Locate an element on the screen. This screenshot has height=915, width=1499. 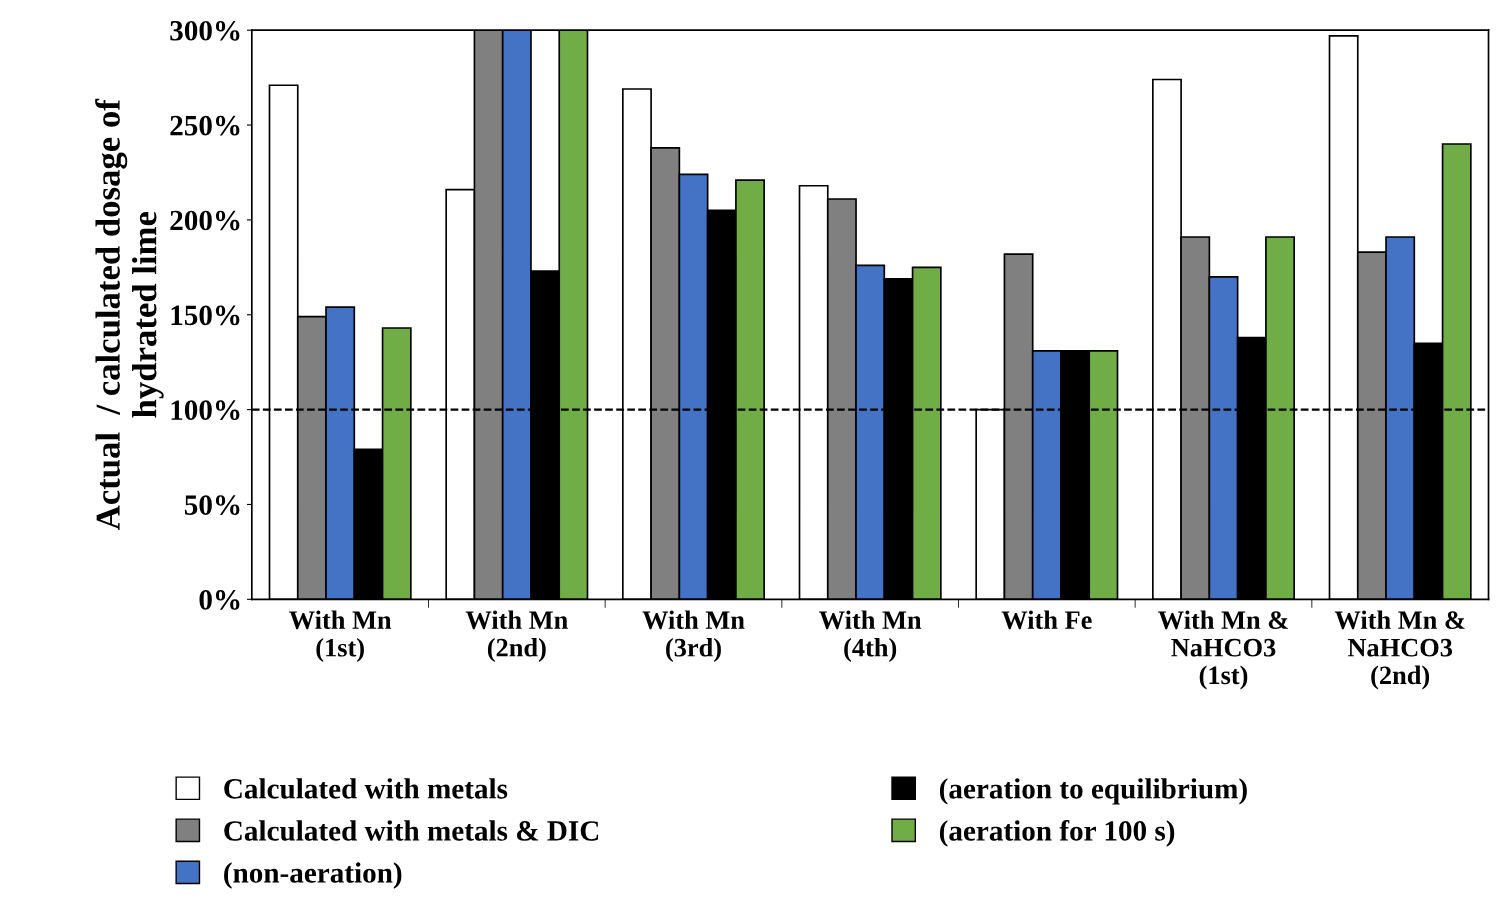
legend-label: (aeration for 100 s) is located at coordinates (1057, 833).